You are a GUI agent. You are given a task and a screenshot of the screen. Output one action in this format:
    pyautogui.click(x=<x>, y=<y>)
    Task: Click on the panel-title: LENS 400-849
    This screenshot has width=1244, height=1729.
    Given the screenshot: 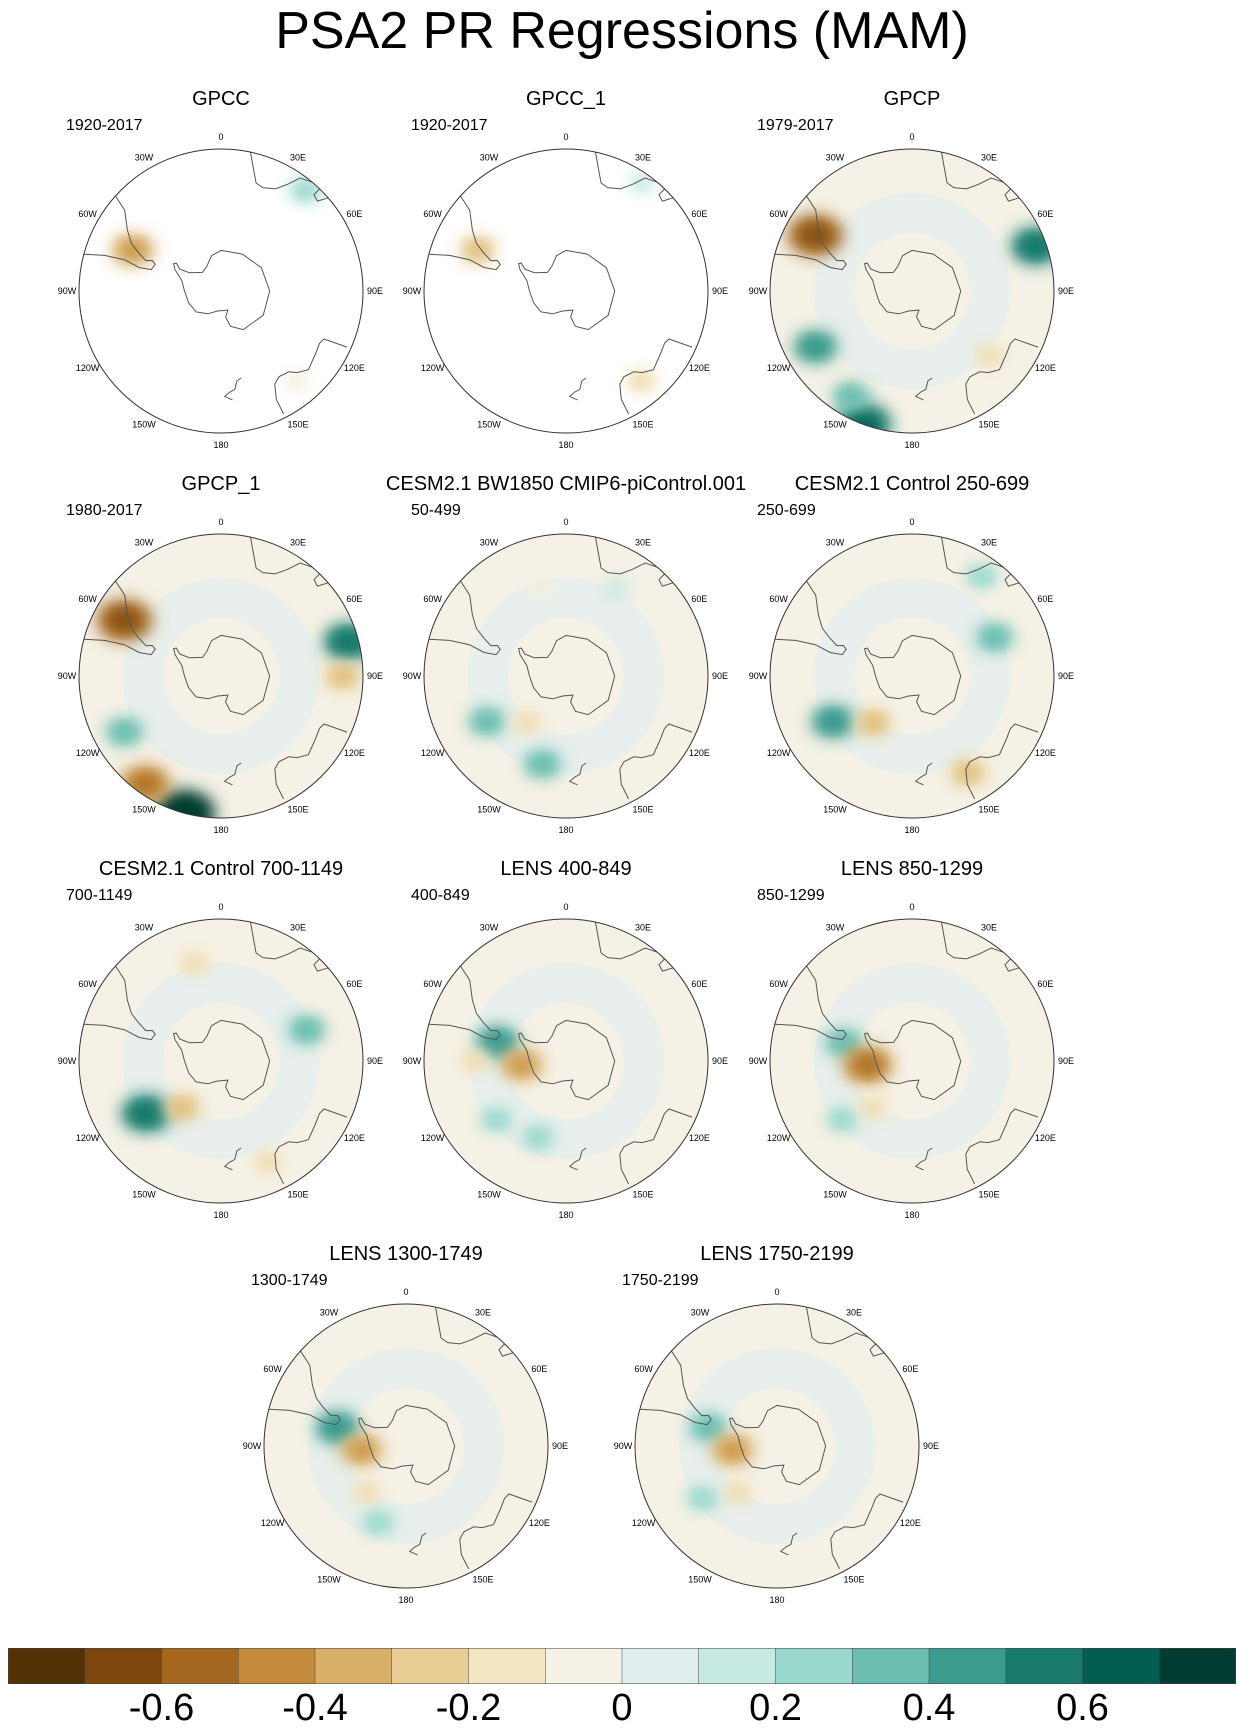 What is the action you would take?
    pyautogui.click(x=566, y=869)
    